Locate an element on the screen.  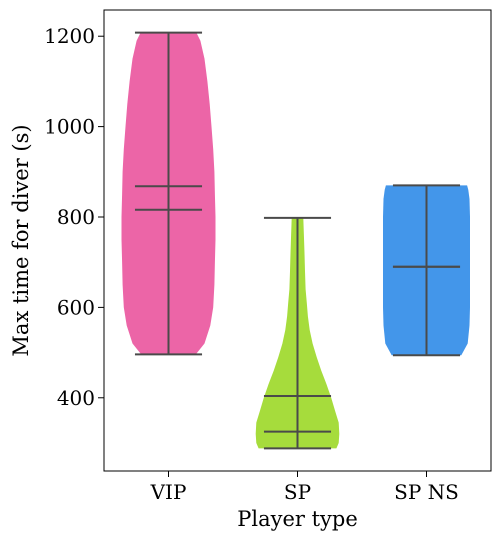
y-axis: 400 600 800 1000 1200 is located at coordinates (74, 217).